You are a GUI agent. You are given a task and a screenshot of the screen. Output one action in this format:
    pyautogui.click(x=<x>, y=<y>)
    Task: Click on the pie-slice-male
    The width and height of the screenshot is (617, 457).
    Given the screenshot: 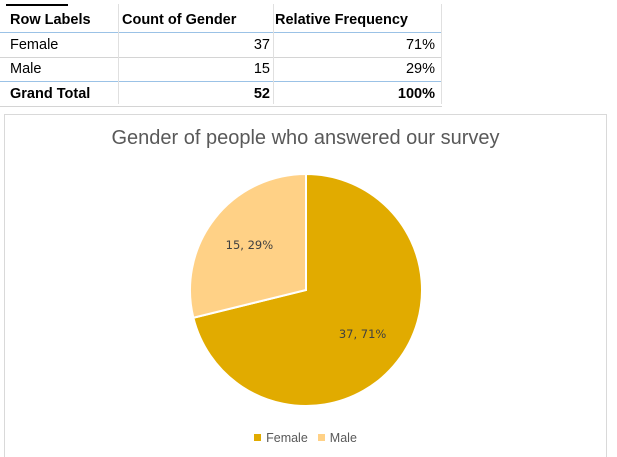 What is the action you would take?
    pyautogui.click(x=248, y=245)
    